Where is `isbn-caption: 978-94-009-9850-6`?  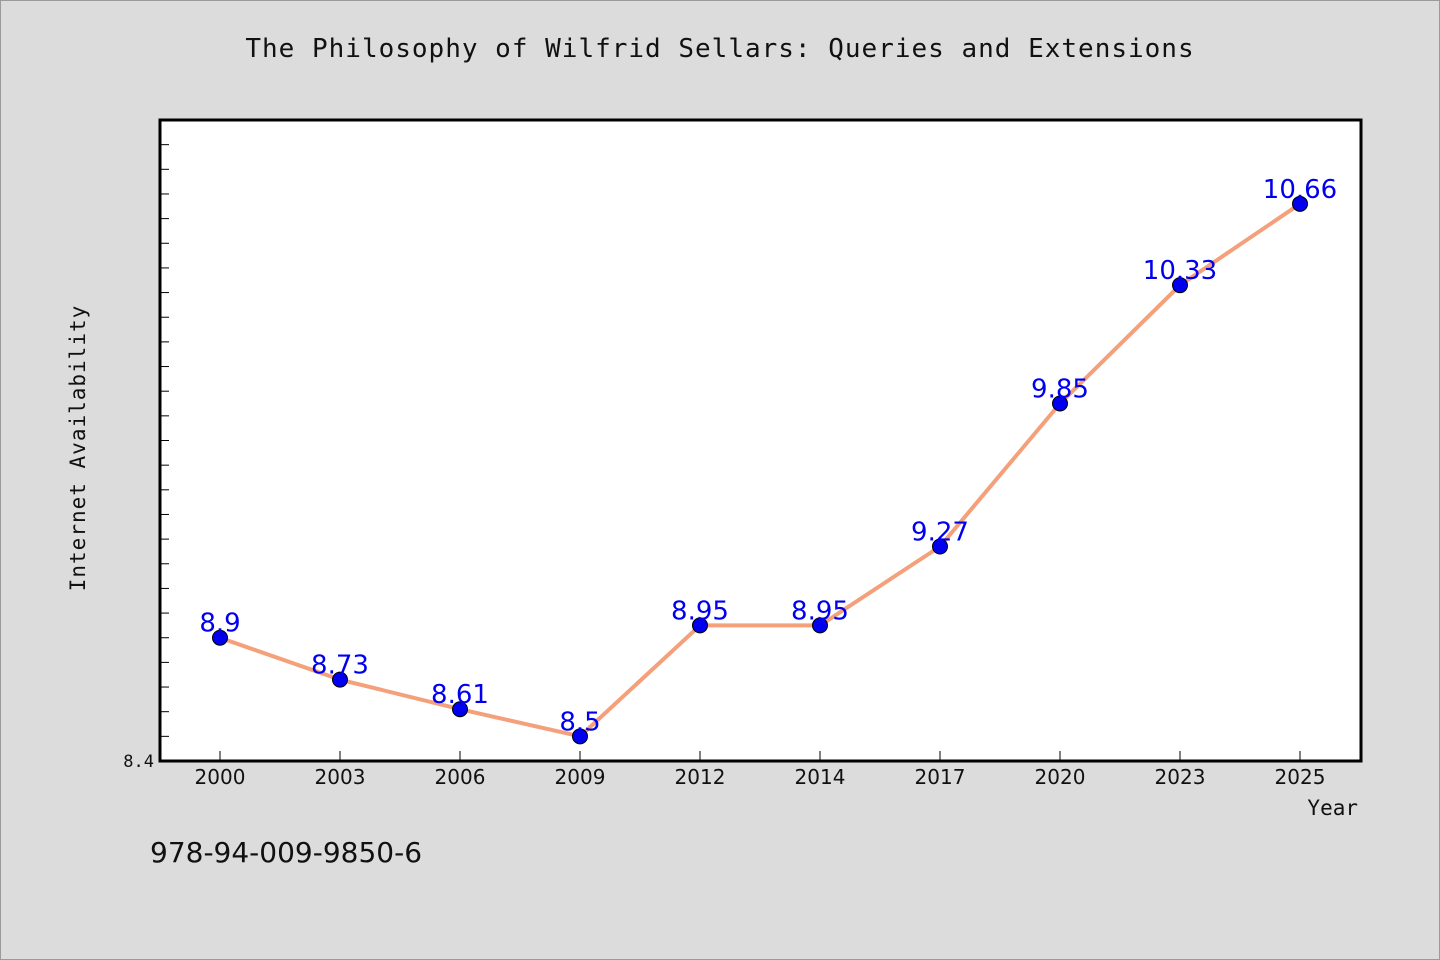 isbn-caption: 978-94-009-9850-6 is located at coordinates (286, 852).